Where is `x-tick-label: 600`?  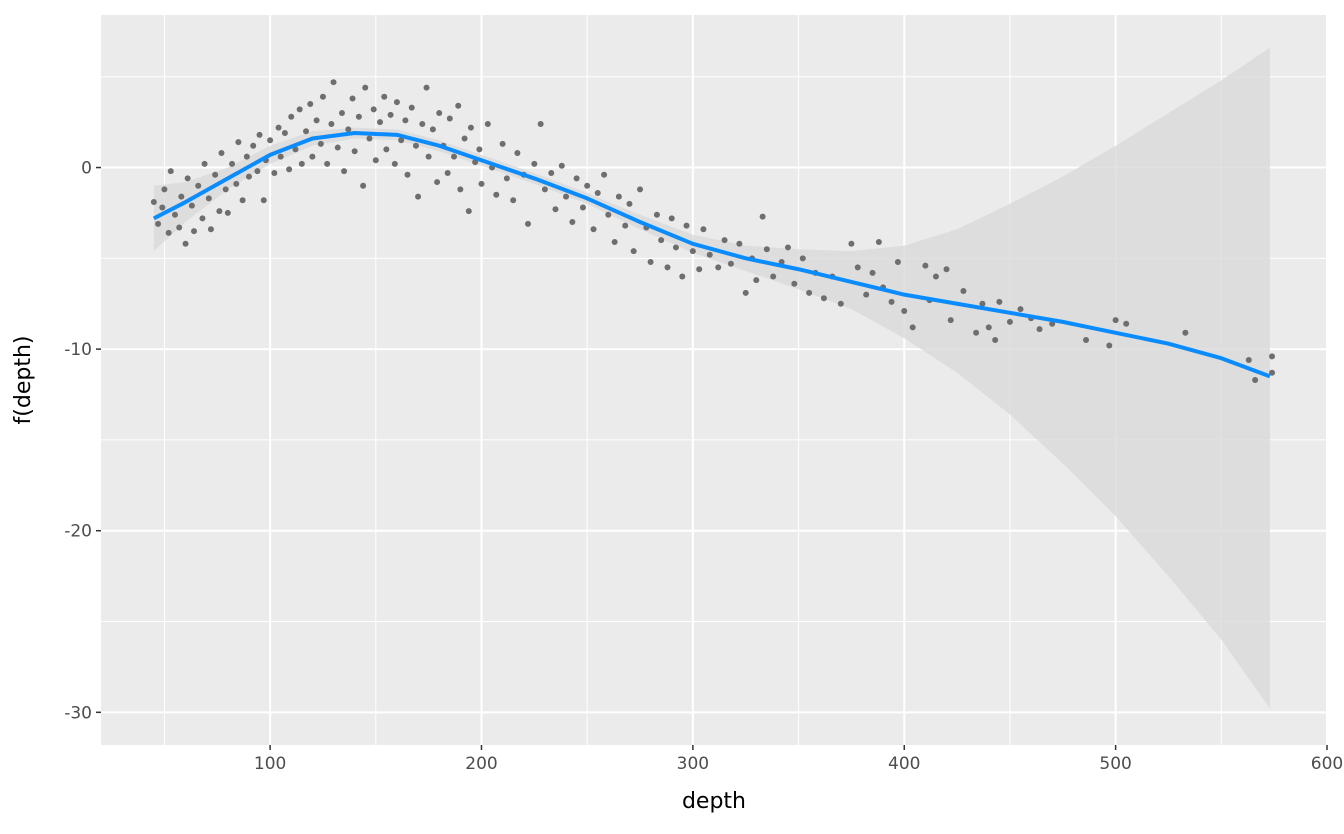
x-tick-label: 600 is located at coordinates (1327, 764).